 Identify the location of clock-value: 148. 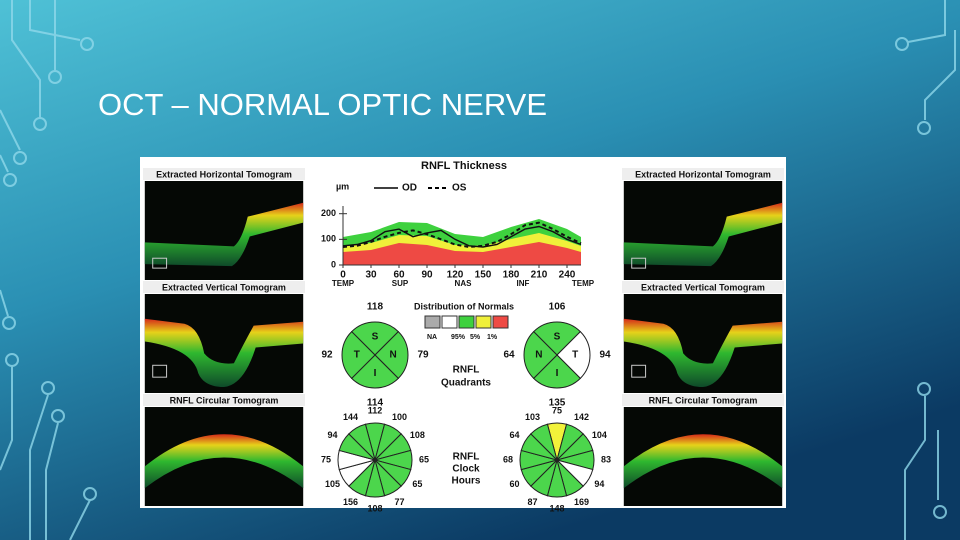
(556, 508).